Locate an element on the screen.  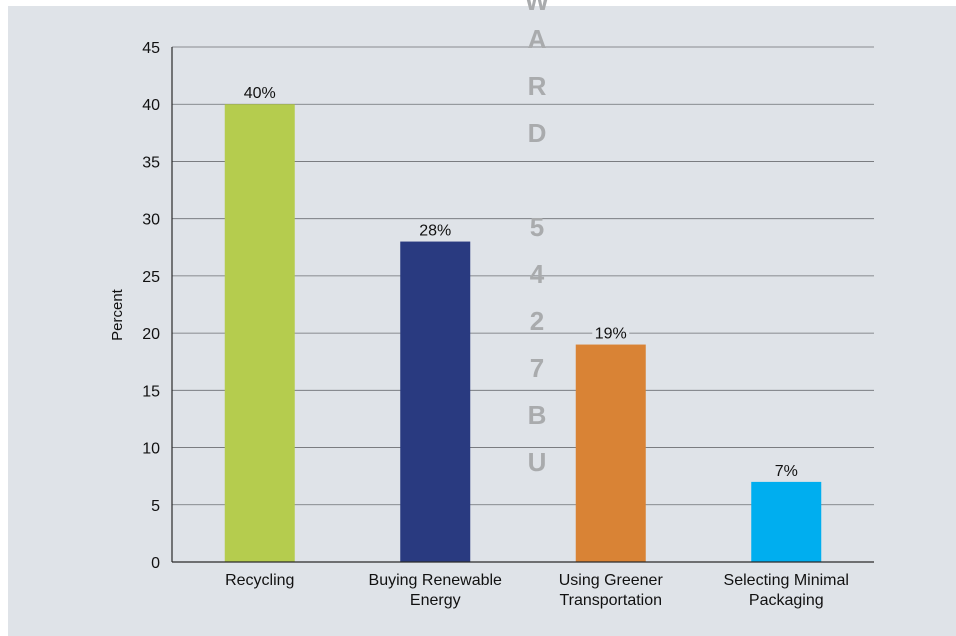
watermark-letter: 2 is located at coordinates (537, 321).